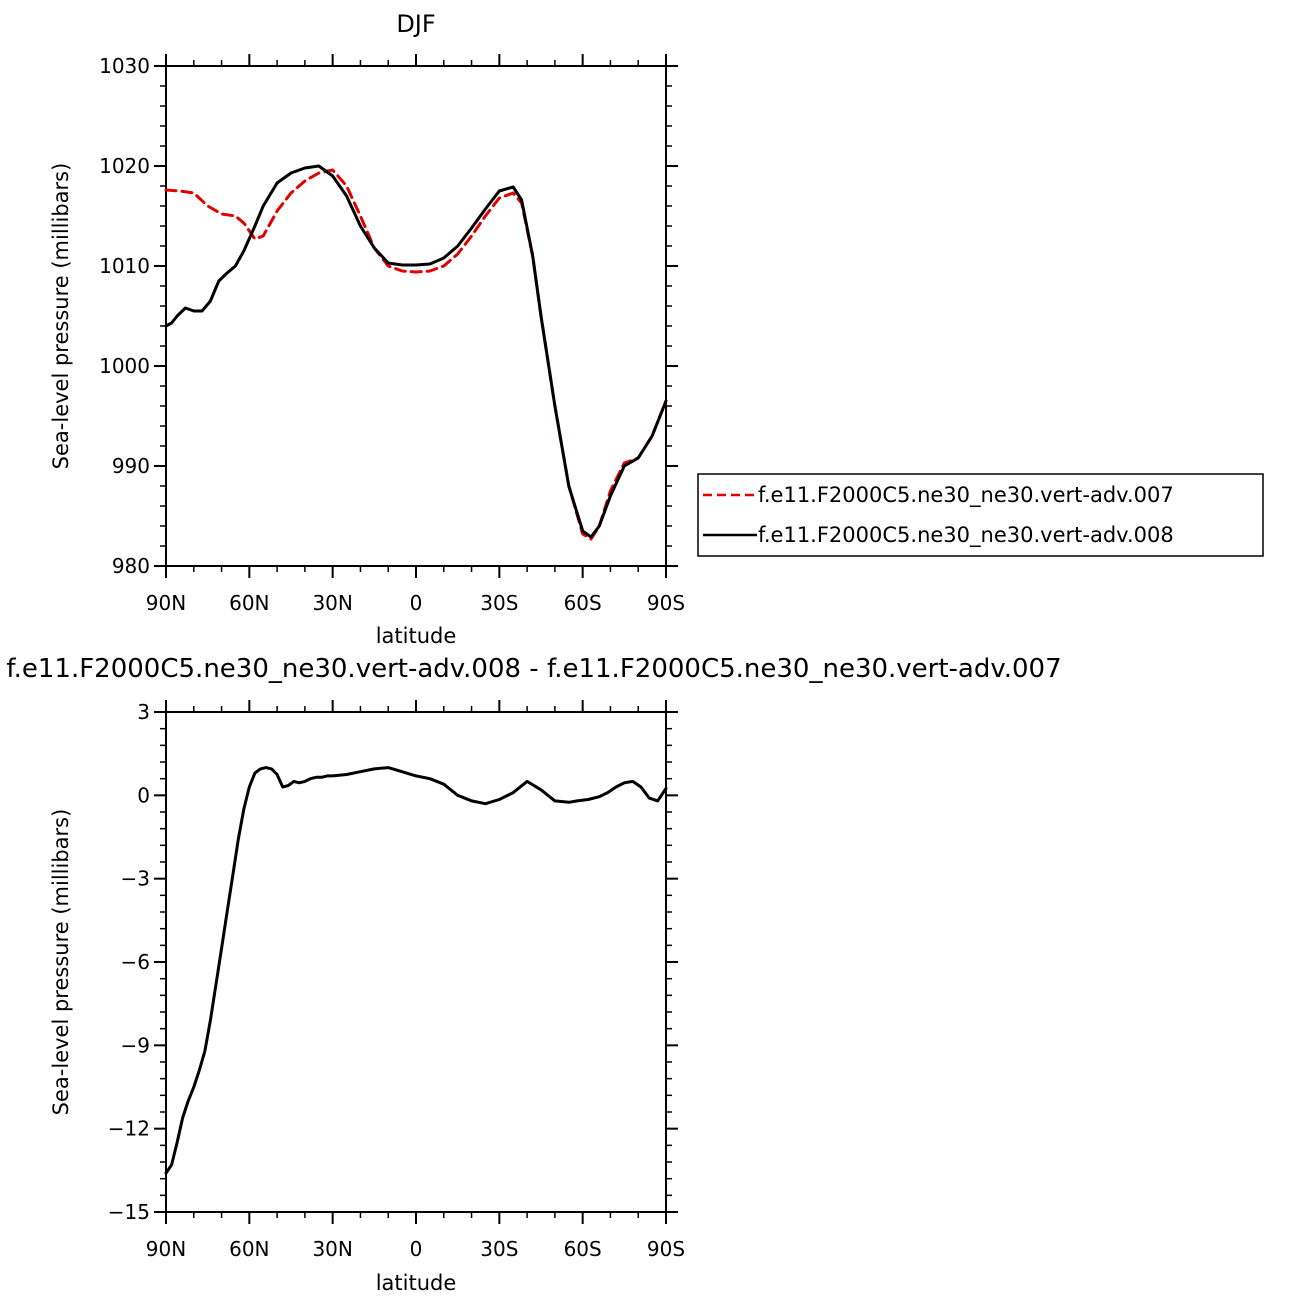 This screenshot has width=1306, height=1303. I want to click on y-tick-label: −9, so click(135, 1045).